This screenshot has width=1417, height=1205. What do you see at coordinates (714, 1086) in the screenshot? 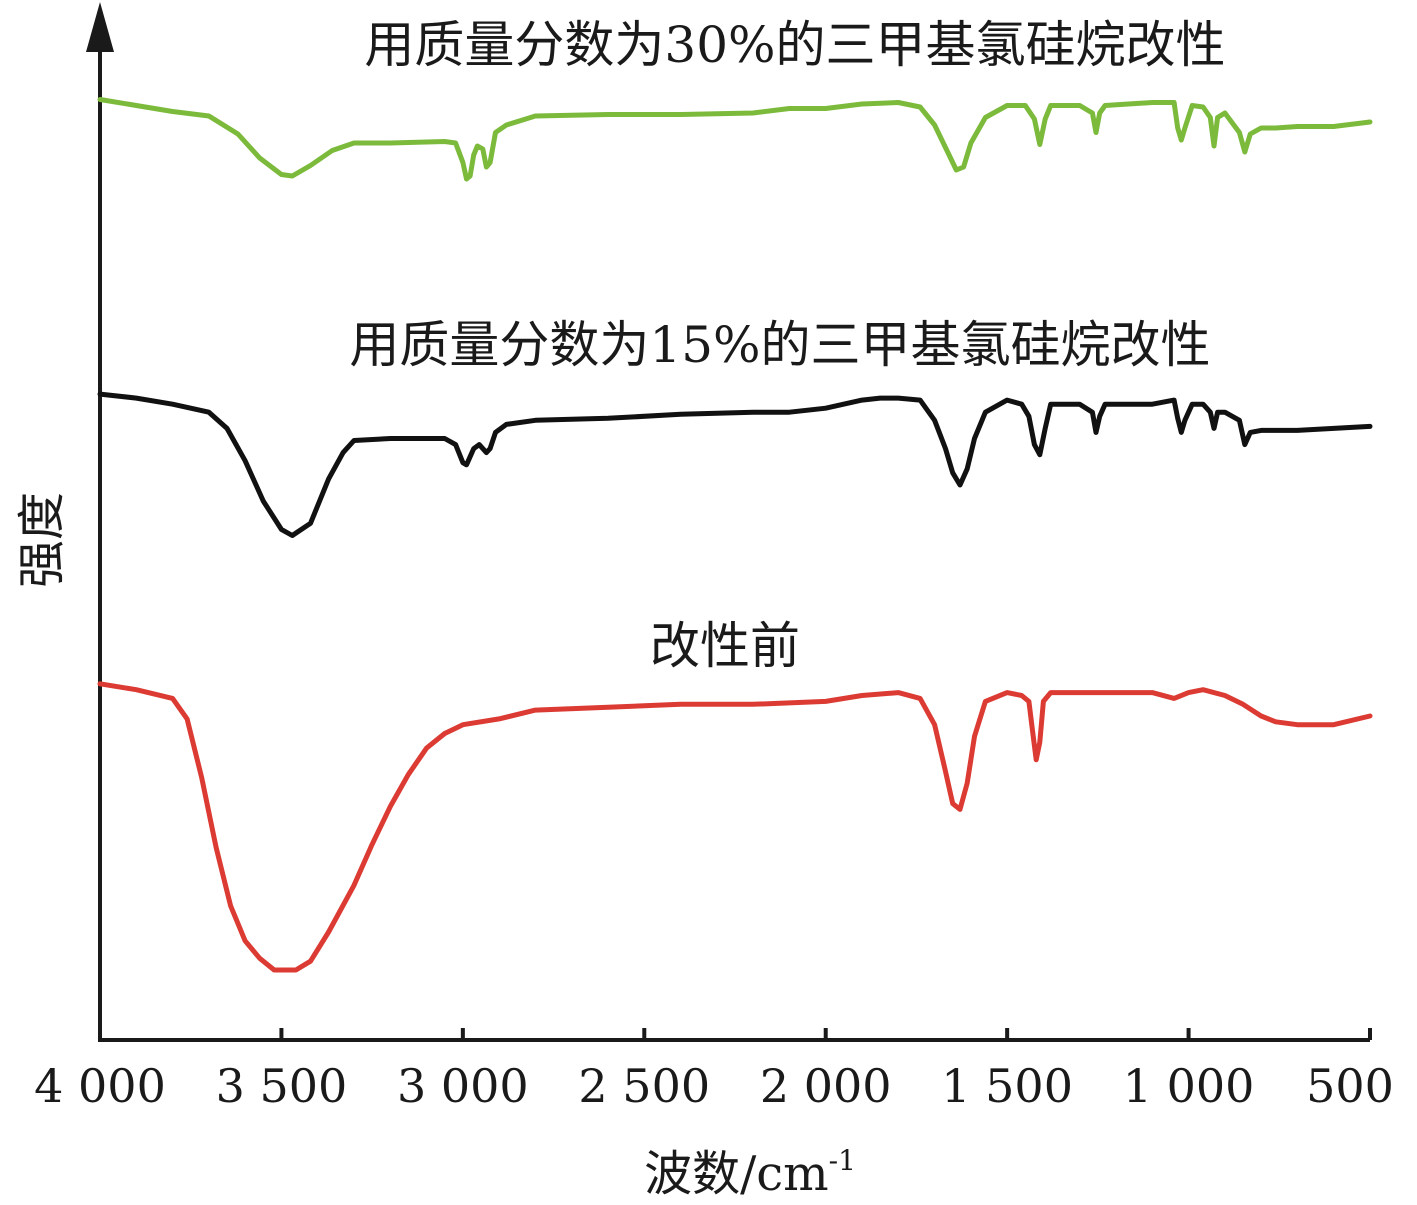
I see `x-tick-labels: 4 000 3 500 3 000 2 500 2 000 1 500 1 000 500` at bounding box center [714, 1086].